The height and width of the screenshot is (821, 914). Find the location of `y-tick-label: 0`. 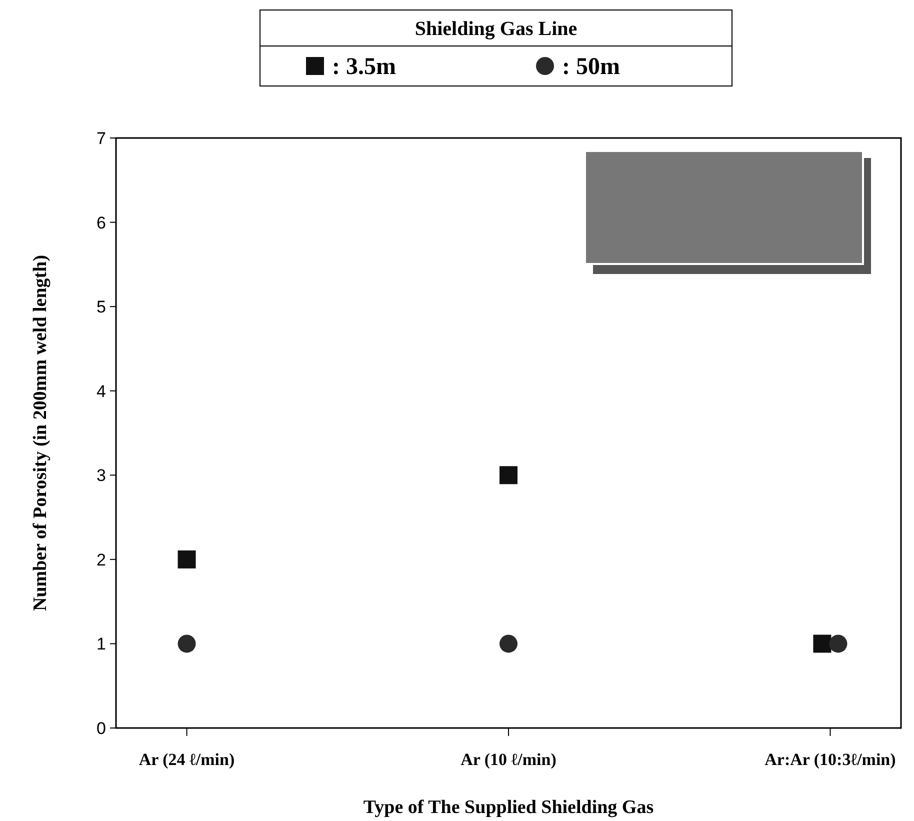

y-tick-label: 0 is located at coordinates (101, 728).